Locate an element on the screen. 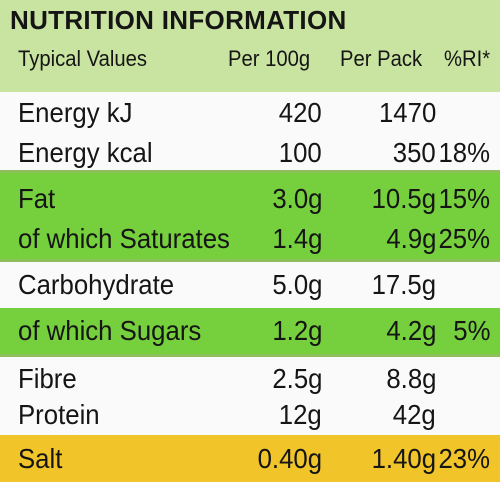  table-row: Energy kcal 100 350 18% is located at coordinates (250, 153).